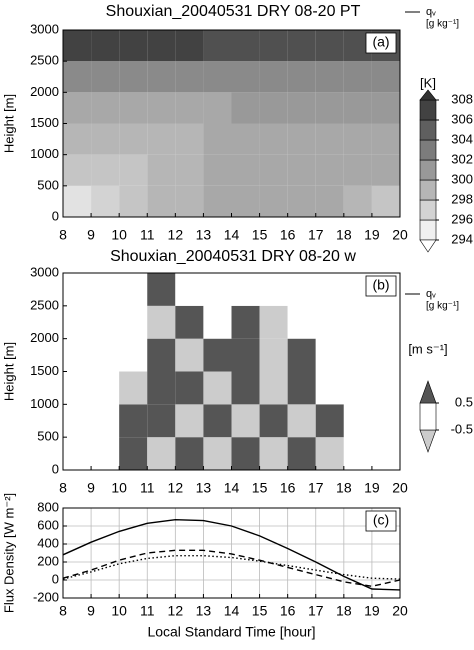 Image resolution: width=474 pixels, height=650 pixels. What do you see at coordinates (233, 11) in the screenshot?
I see `chart-title: Shouxian_20040531 DRY 08-20 PT` at bounding box center [233, 11].